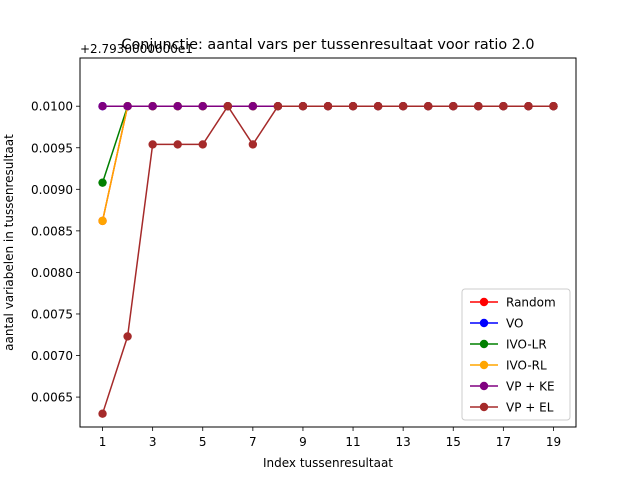 The image size is (640, 480). Describe the element at coordinates (52, 314) in the screenshot. I see `y-tick-label: 0.0075` at that location.